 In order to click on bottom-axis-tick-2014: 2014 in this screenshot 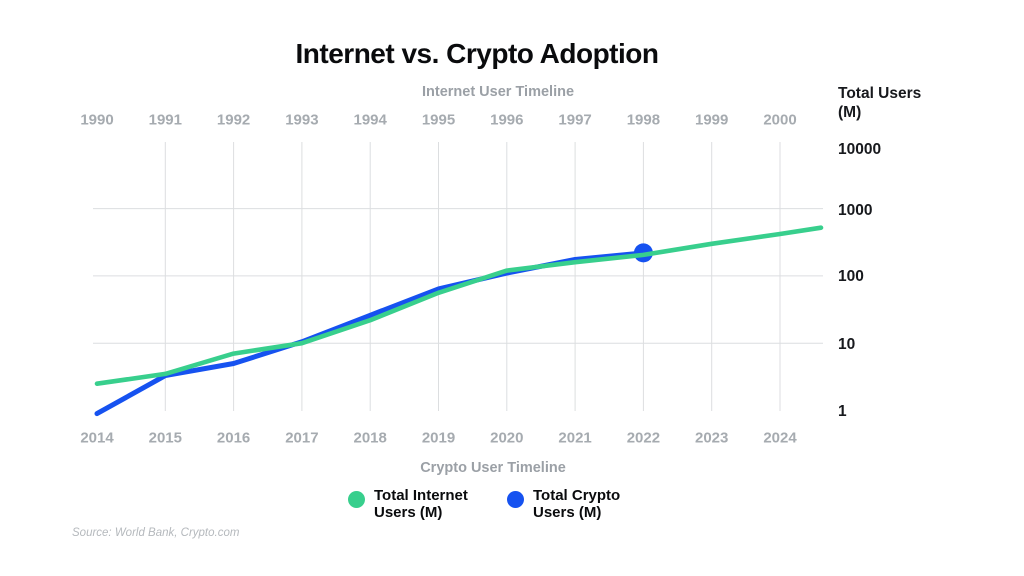, I will do `click(97, 438)`.